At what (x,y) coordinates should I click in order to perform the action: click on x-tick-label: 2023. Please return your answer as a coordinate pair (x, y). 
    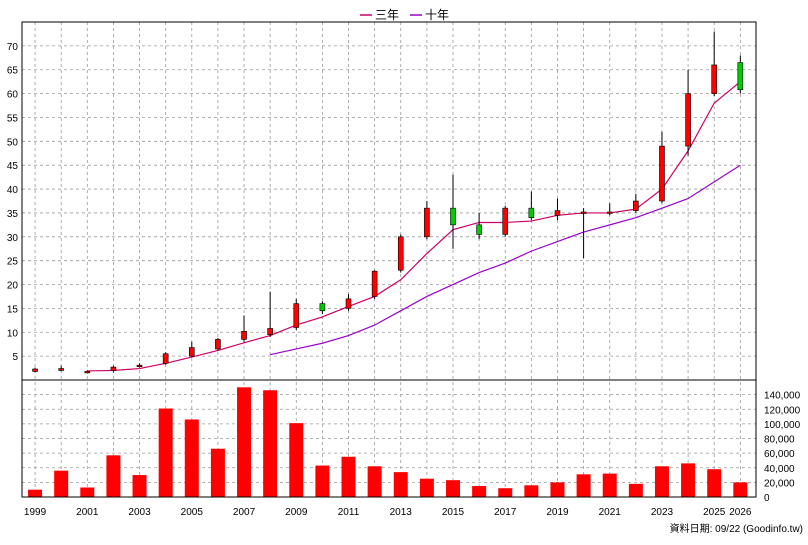
    Looking at the image, I should click on (662, 512).